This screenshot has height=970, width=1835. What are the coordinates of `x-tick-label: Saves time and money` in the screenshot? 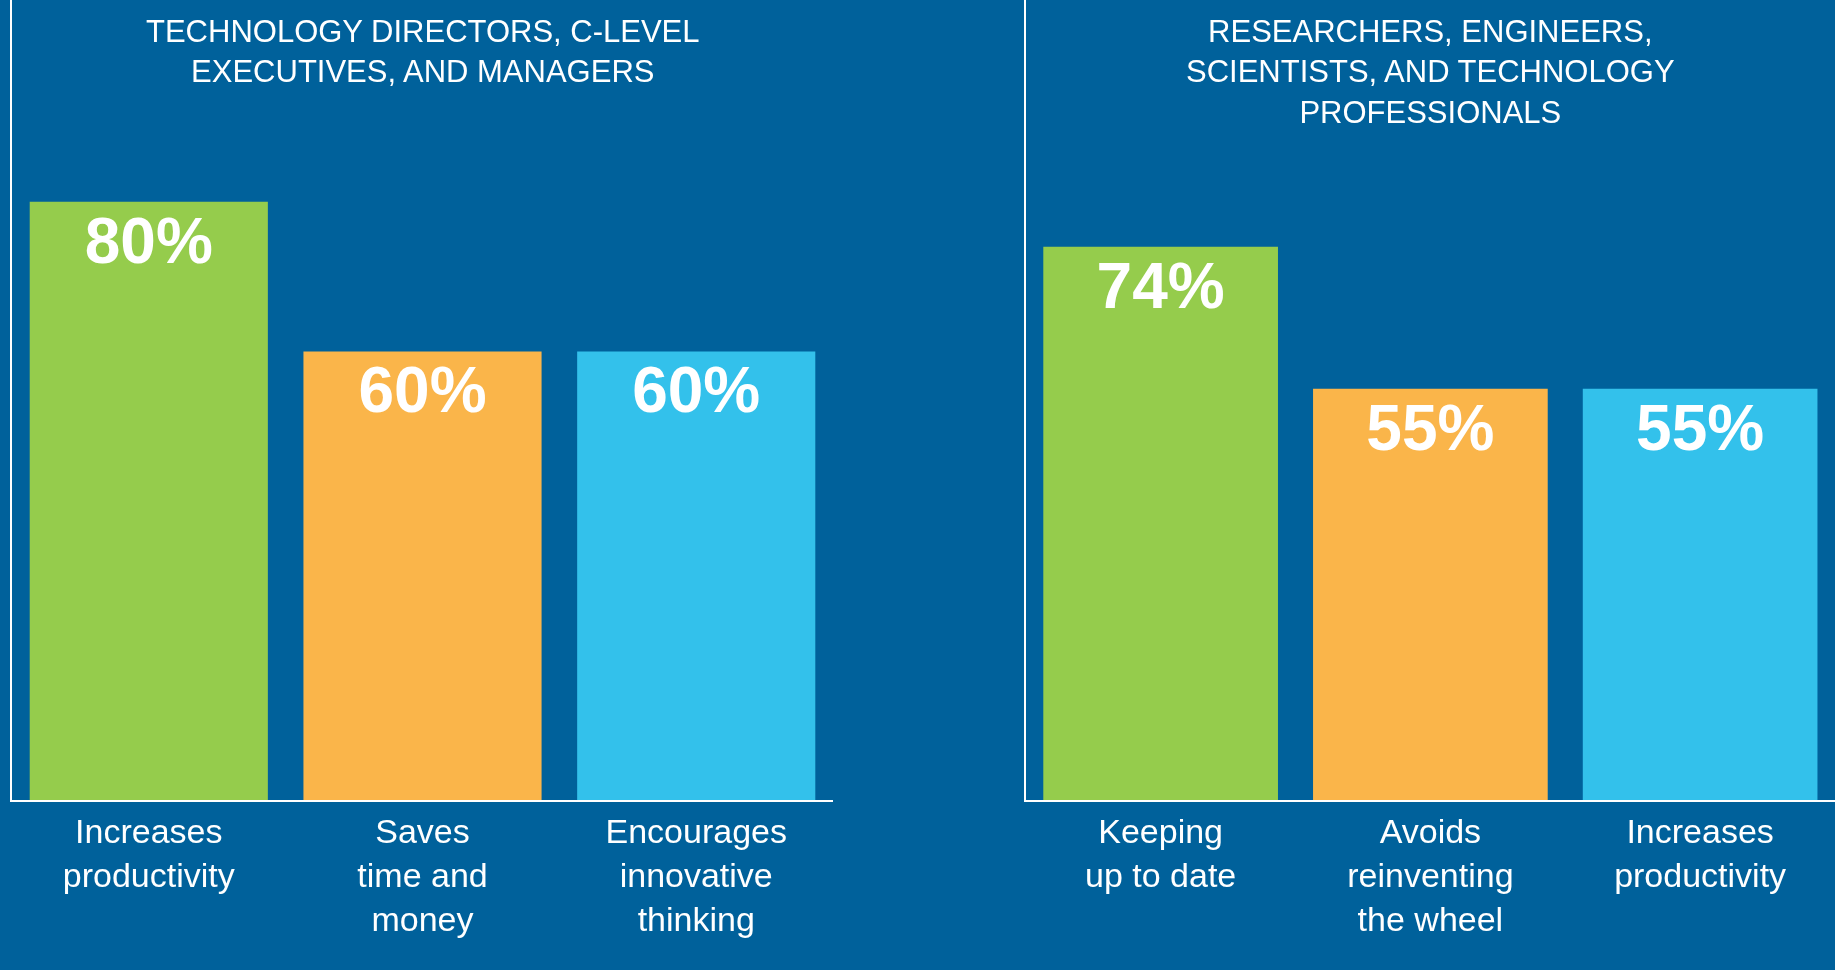 It's located at (422, 875).